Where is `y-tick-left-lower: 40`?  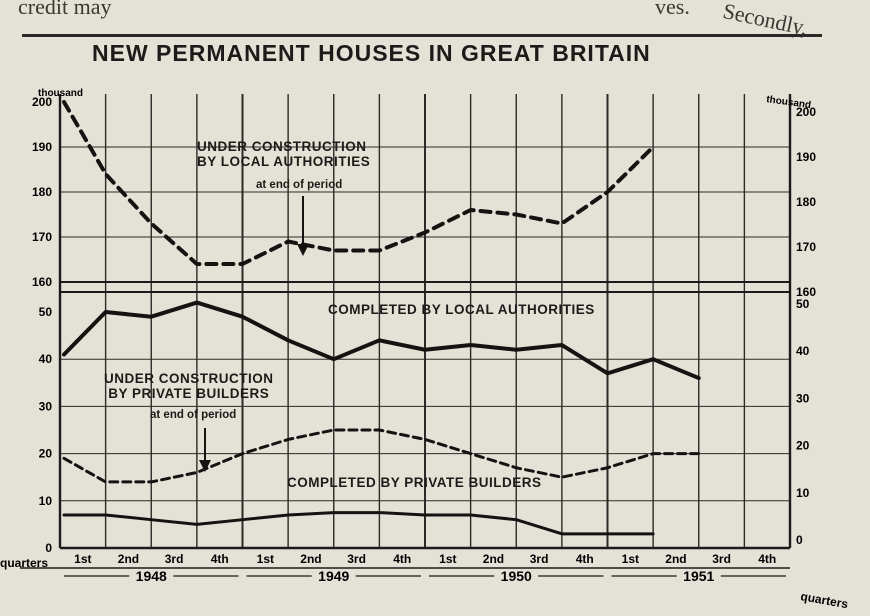
y-tick-left-lower: 40 is located at coordinates (46, 359).